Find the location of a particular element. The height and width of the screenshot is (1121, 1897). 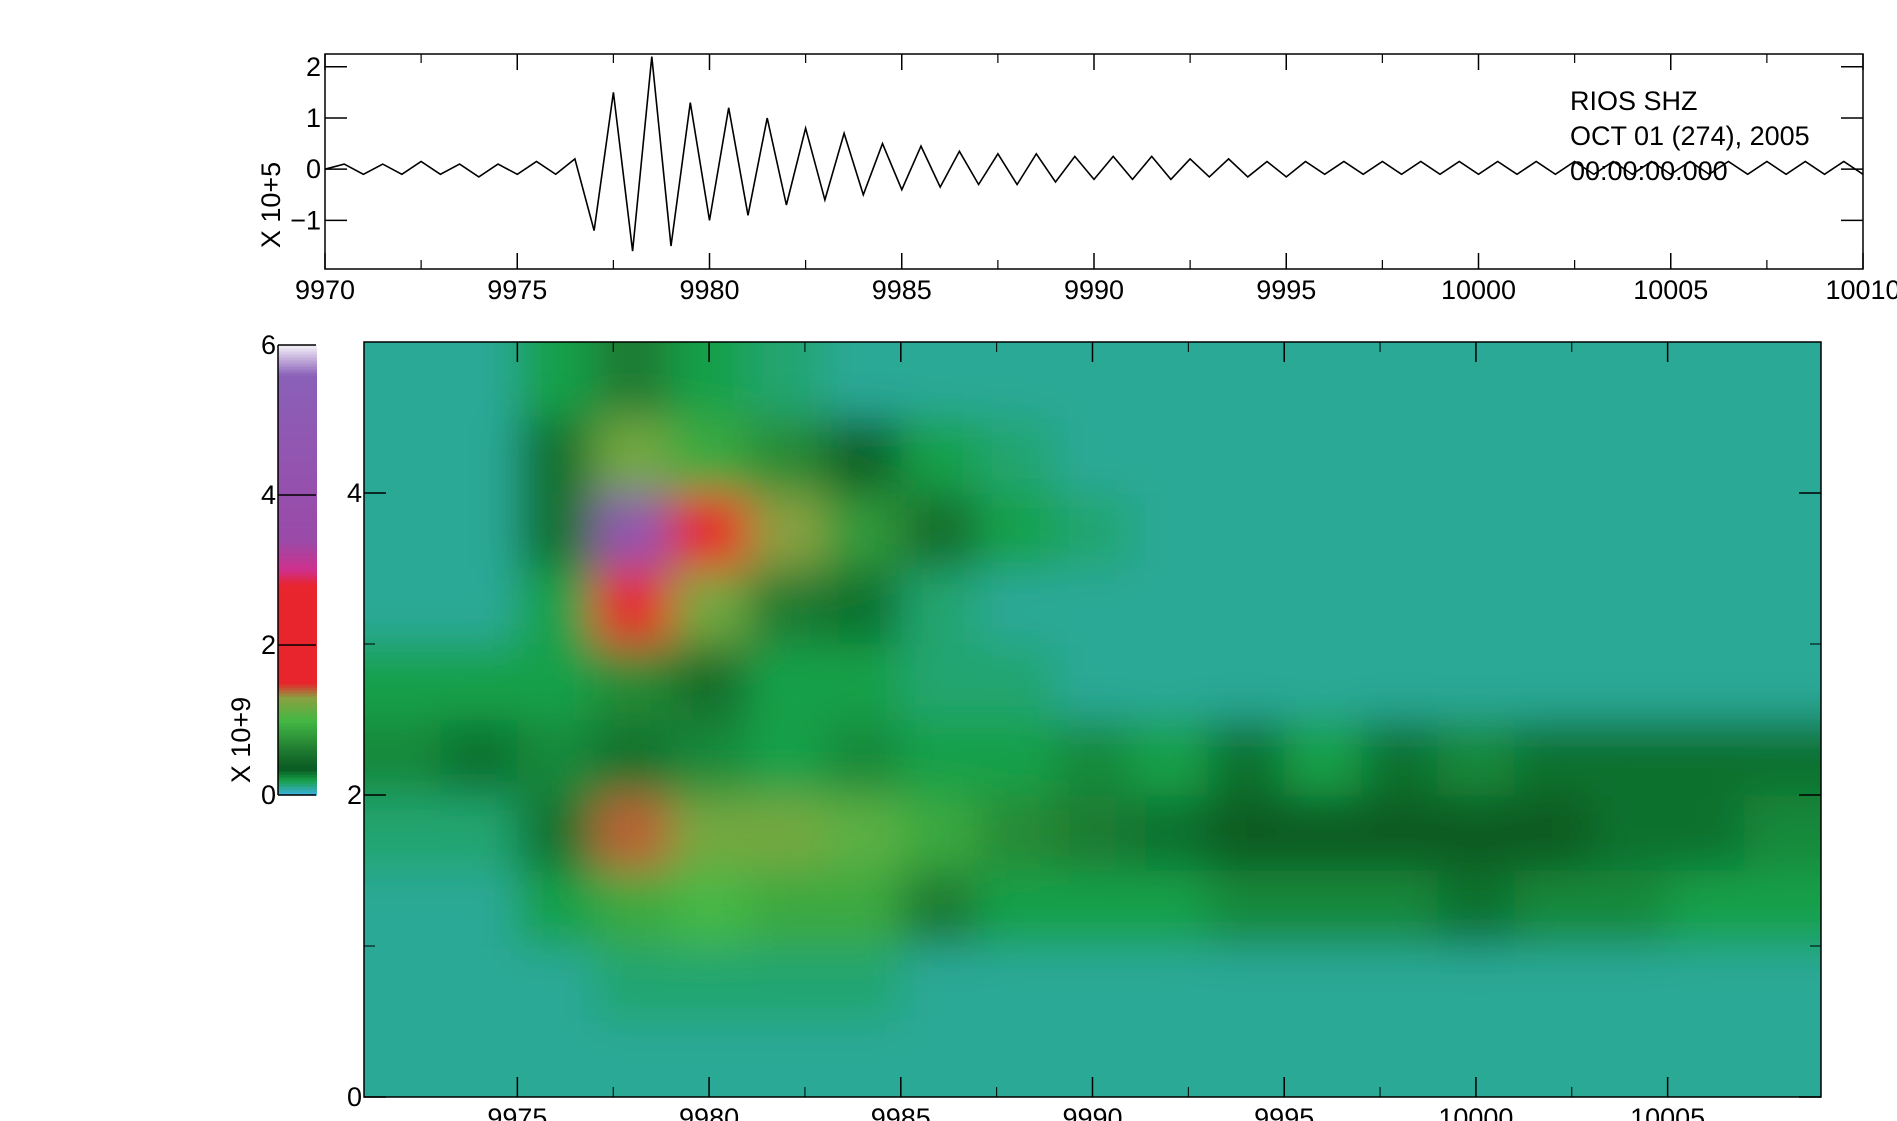

colorbar-tick-label: 0 is located at coordinates (268, 795).